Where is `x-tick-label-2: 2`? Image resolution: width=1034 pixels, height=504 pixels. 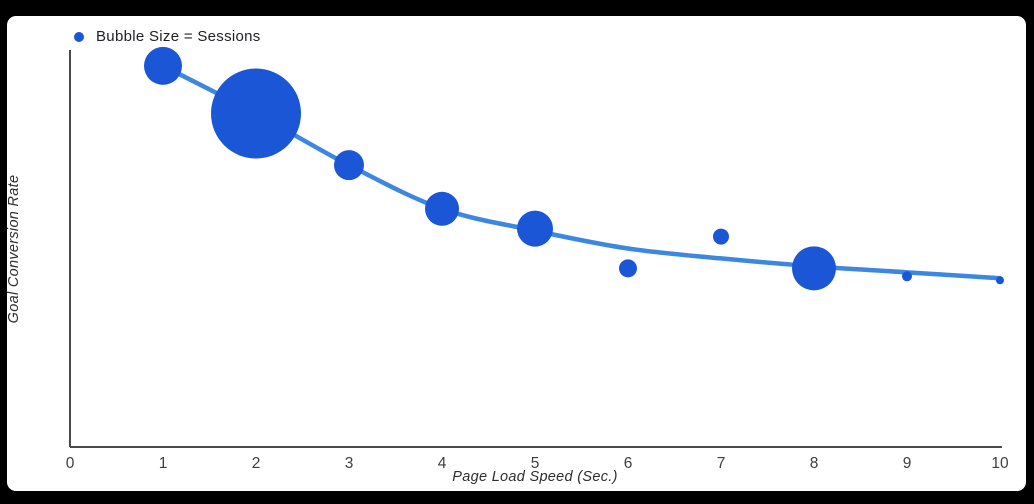 x-tick-label-2: 2 is located at coordinates (256, 463).